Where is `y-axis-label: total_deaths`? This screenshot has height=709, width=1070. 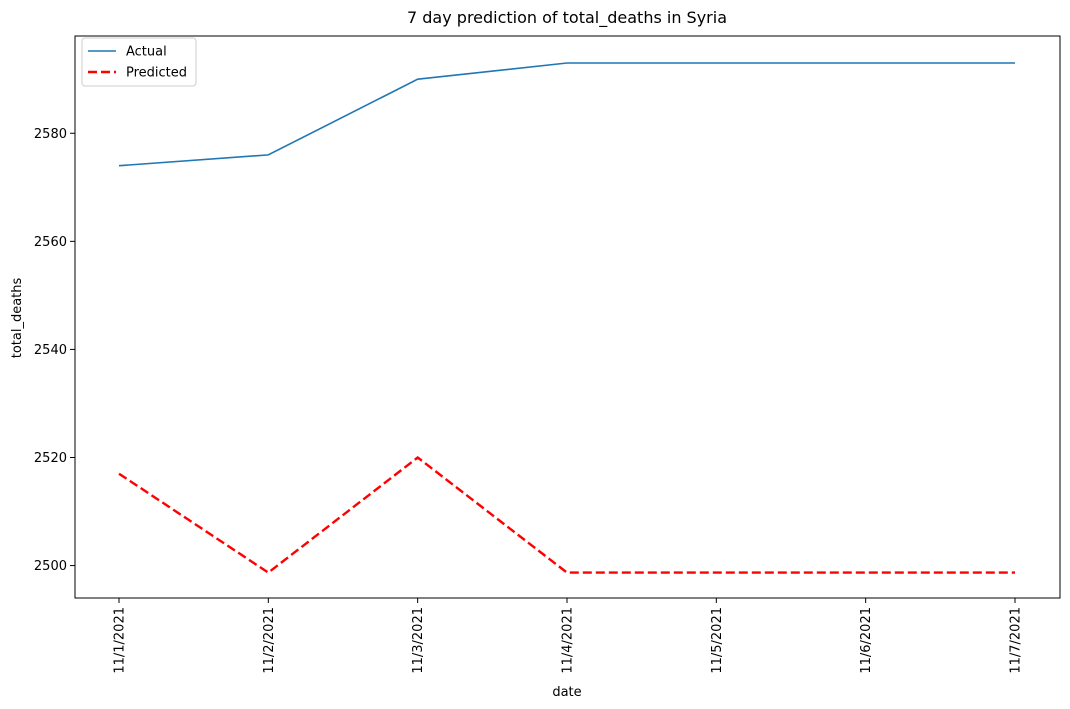 y-axis-label: total_deaths is located at coordinates (17, 318).